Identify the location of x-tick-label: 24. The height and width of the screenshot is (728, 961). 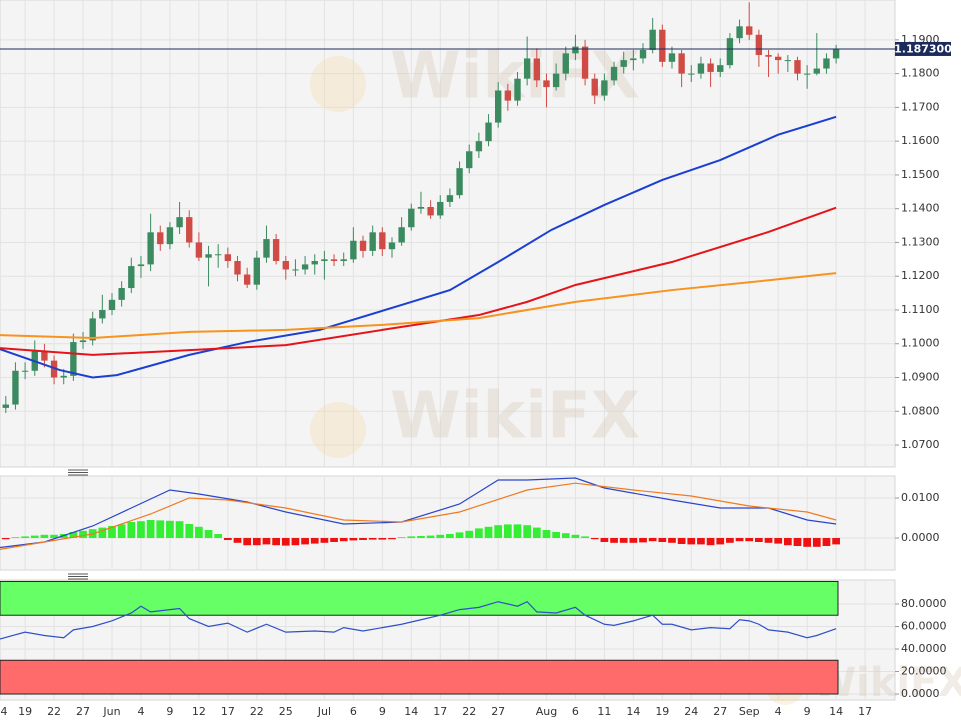
(691, 711).